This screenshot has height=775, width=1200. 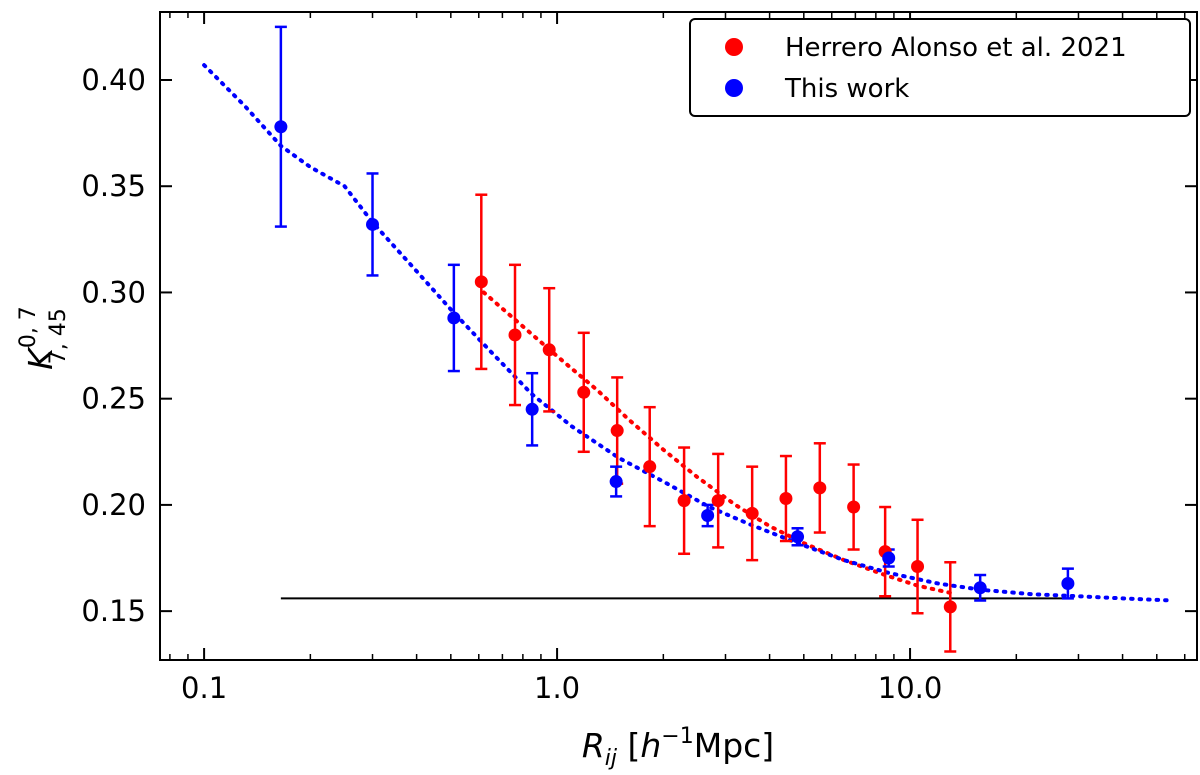 I want to click on y-axis-title-sup: 0, 7, so click(x=28, y=327).